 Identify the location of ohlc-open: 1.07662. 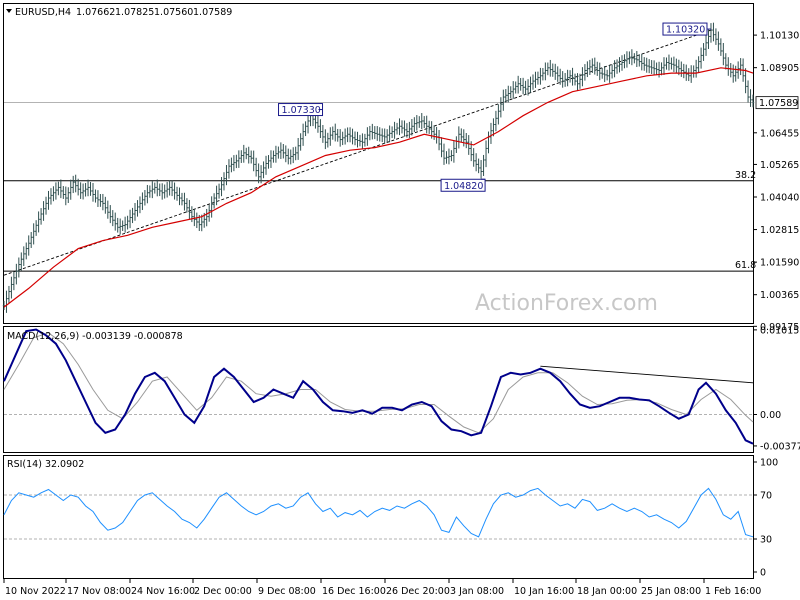
(95, 12).